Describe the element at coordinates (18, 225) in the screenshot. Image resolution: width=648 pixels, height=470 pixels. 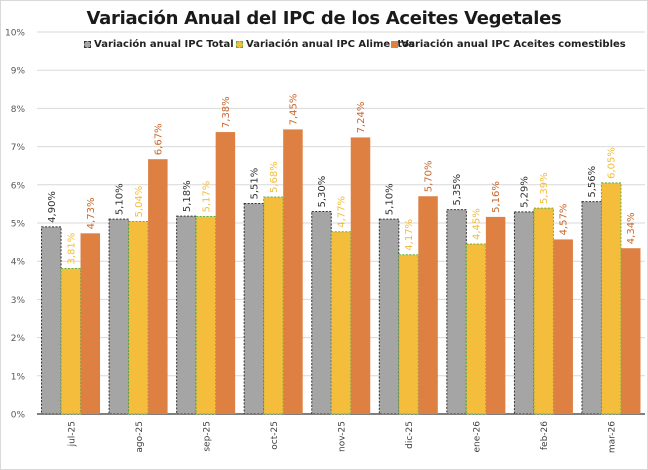
I see `y-tick-label: 5%` at that location.